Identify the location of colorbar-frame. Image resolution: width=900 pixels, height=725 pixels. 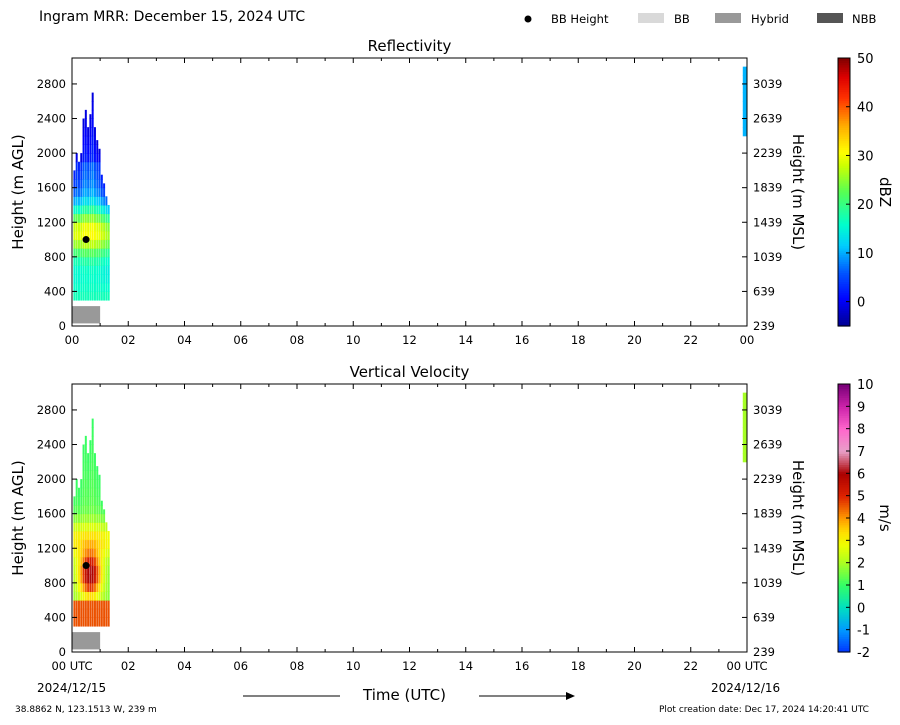
(844, 192).